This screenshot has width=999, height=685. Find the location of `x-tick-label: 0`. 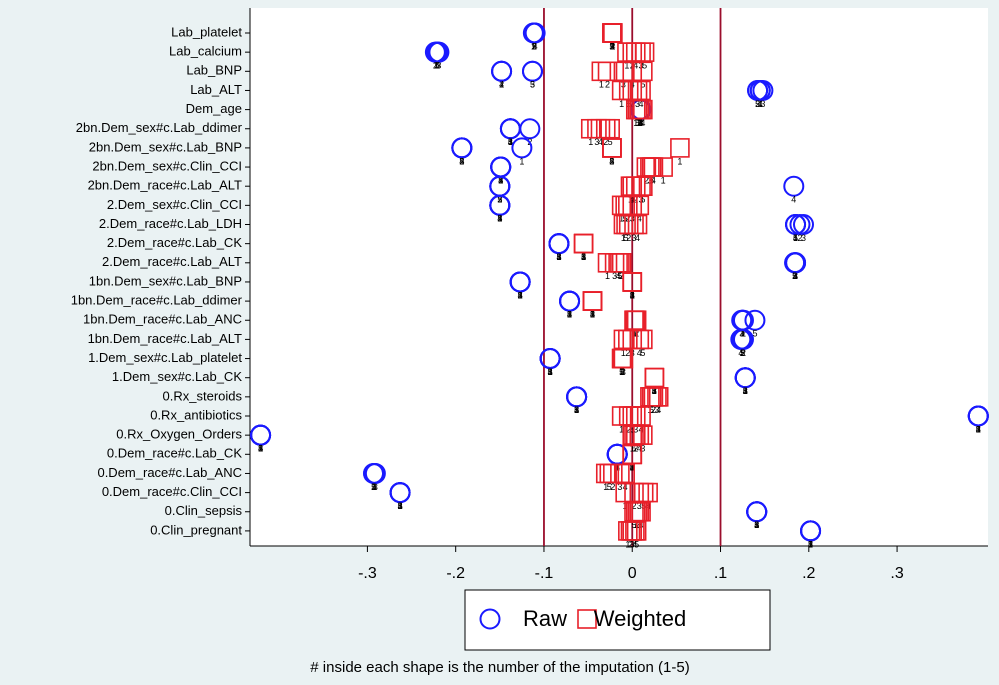

x-tick-label: 0 is located at coordinates (632, 573).